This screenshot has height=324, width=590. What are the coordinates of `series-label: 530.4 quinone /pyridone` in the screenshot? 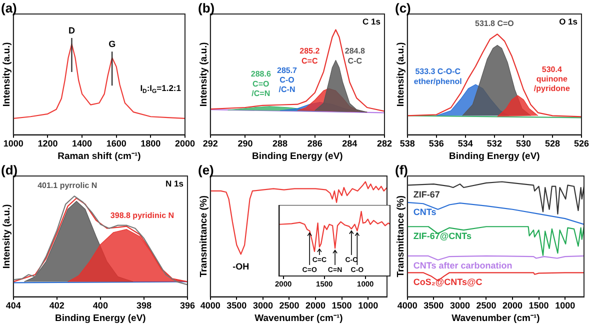 It's located at (552, 79).